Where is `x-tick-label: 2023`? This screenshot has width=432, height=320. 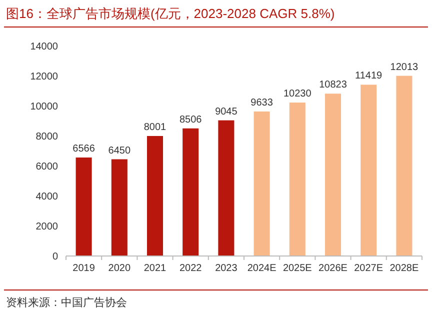
x-tick-label: 2023 is located at coordinates (226, 268).